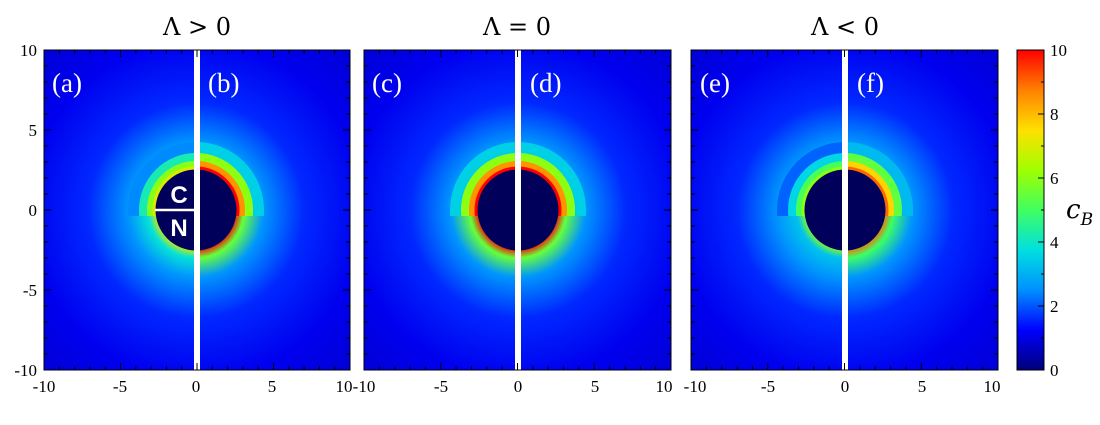 This screenshot has width=1100, height=425. Describe the element at coordinates (1054, 370) in the screenshot. I see `colorbar-tick-label: 0` at that location.